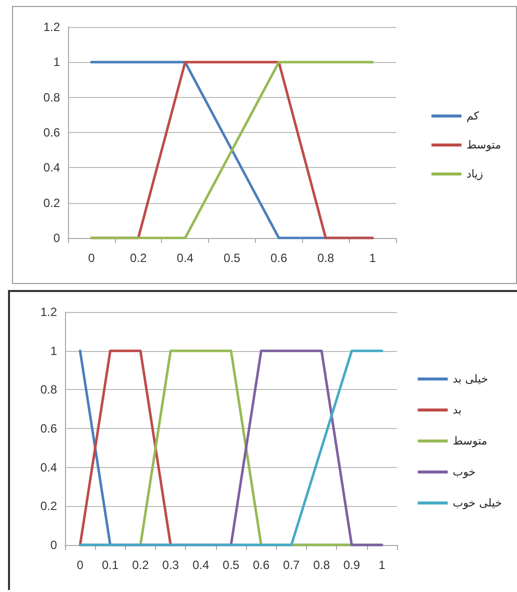  Describe the element at coordinates (473, 116) in the screenshot. I see `legend-label: کم` at that location.